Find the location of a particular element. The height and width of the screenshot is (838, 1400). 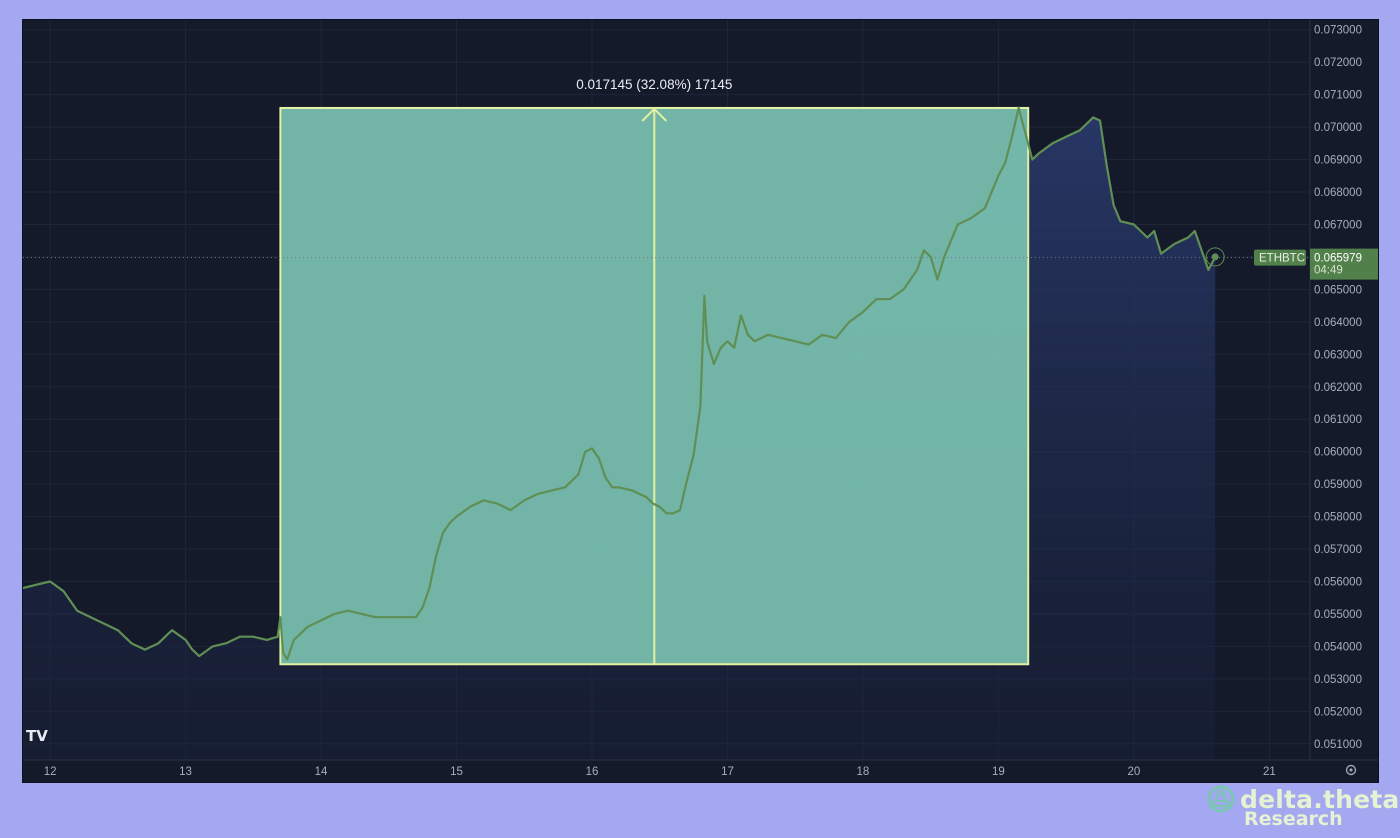

x-tick-label: 13 is located at coordinates (185, 772).